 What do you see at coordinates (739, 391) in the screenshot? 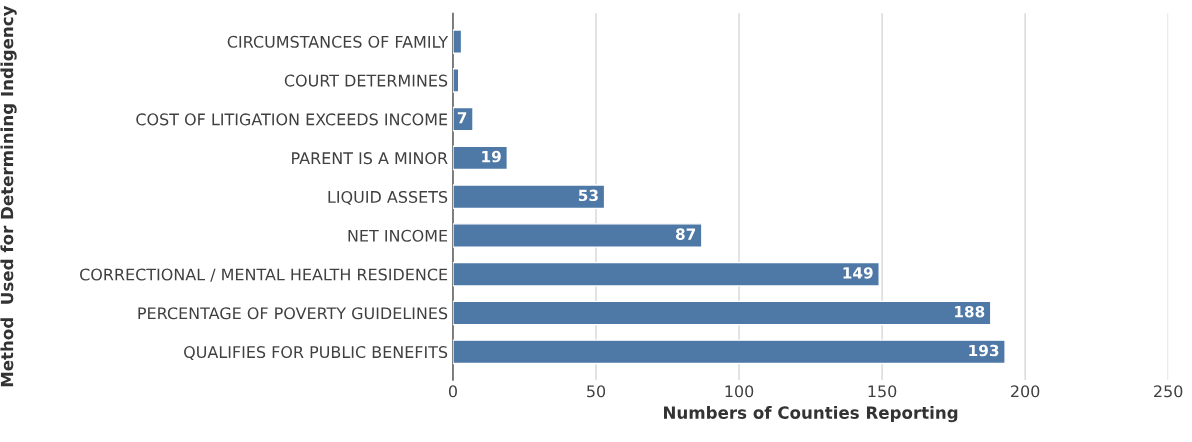
I see `x-tick-label: 100` at bounding box center [739, 391].